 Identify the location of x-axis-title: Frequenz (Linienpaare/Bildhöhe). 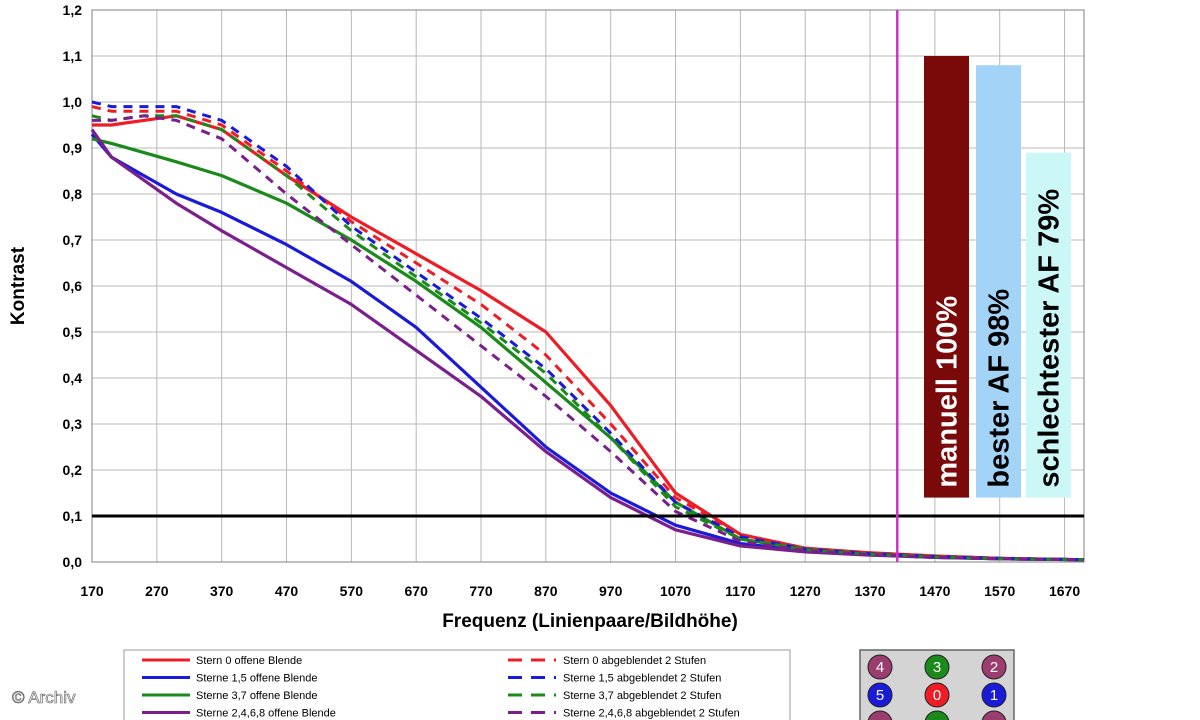
(590, 621).